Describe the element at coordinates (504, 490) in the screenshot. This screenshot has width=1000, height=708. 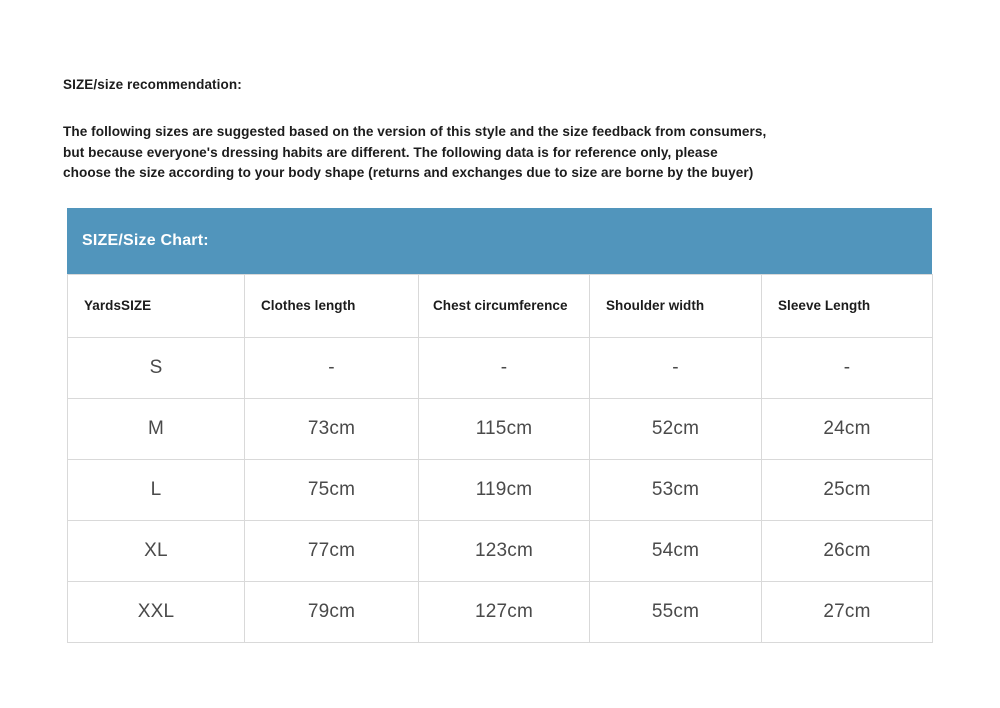
I see `cell-chest-circumference: 119cm` at that location.